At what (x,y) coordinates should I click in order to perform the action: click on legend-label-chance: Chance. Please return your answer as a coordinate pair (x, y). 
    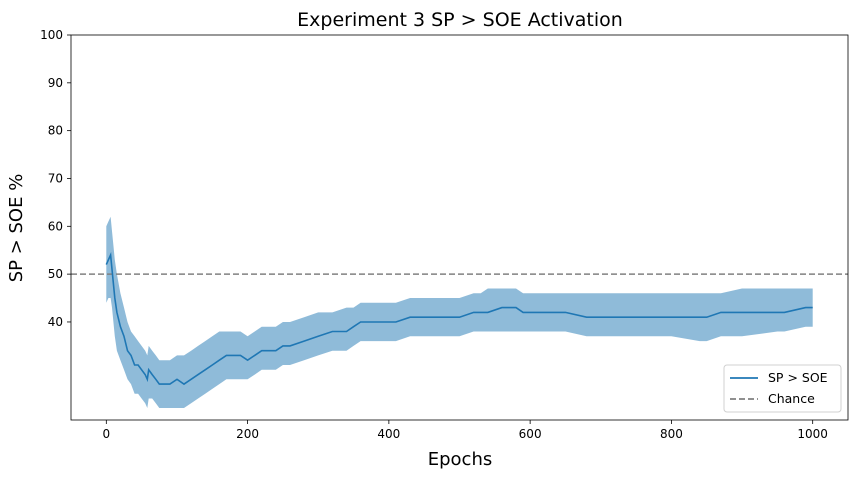
    Looking at the image, I should click on (791, 398).